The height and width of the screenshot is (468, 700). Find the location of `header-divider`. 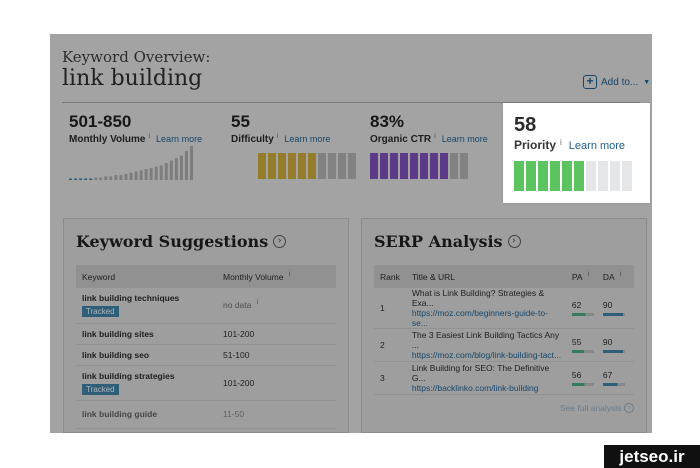

header-divider is located at coordinates (351, 102).